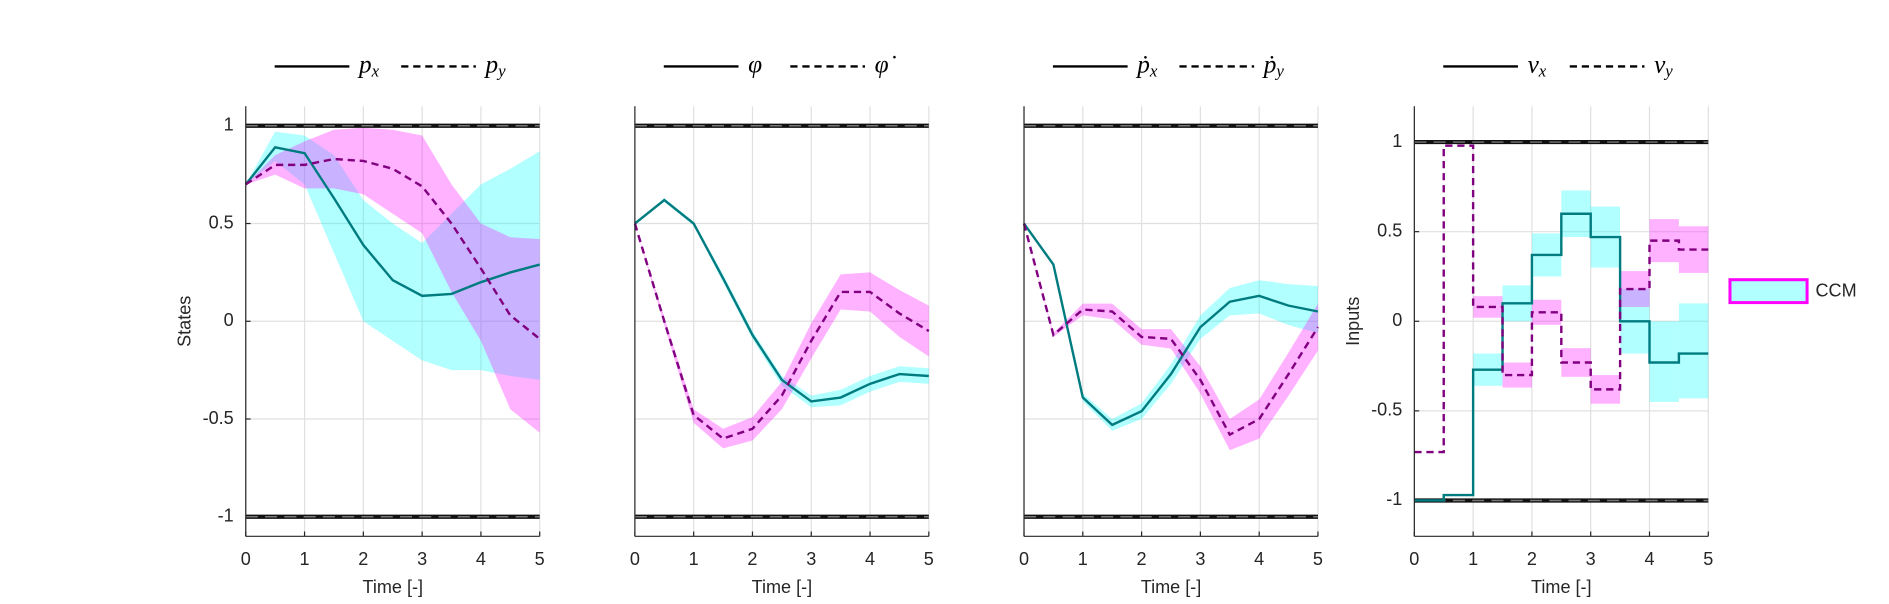 This screenshot has width=1889, height=604. What do you see at coordinates (1768, 291) in the screenshot?
I see `legend-box` at bounding box center [1768, 291].